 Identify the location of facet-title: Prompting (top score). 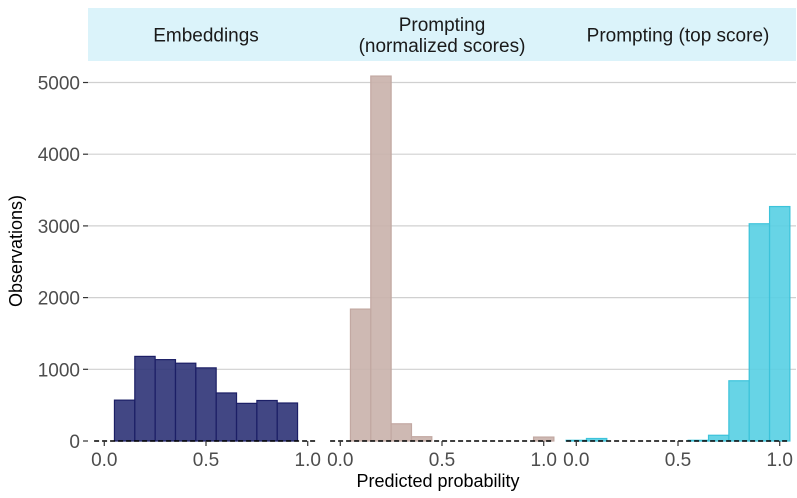
(678, 36).